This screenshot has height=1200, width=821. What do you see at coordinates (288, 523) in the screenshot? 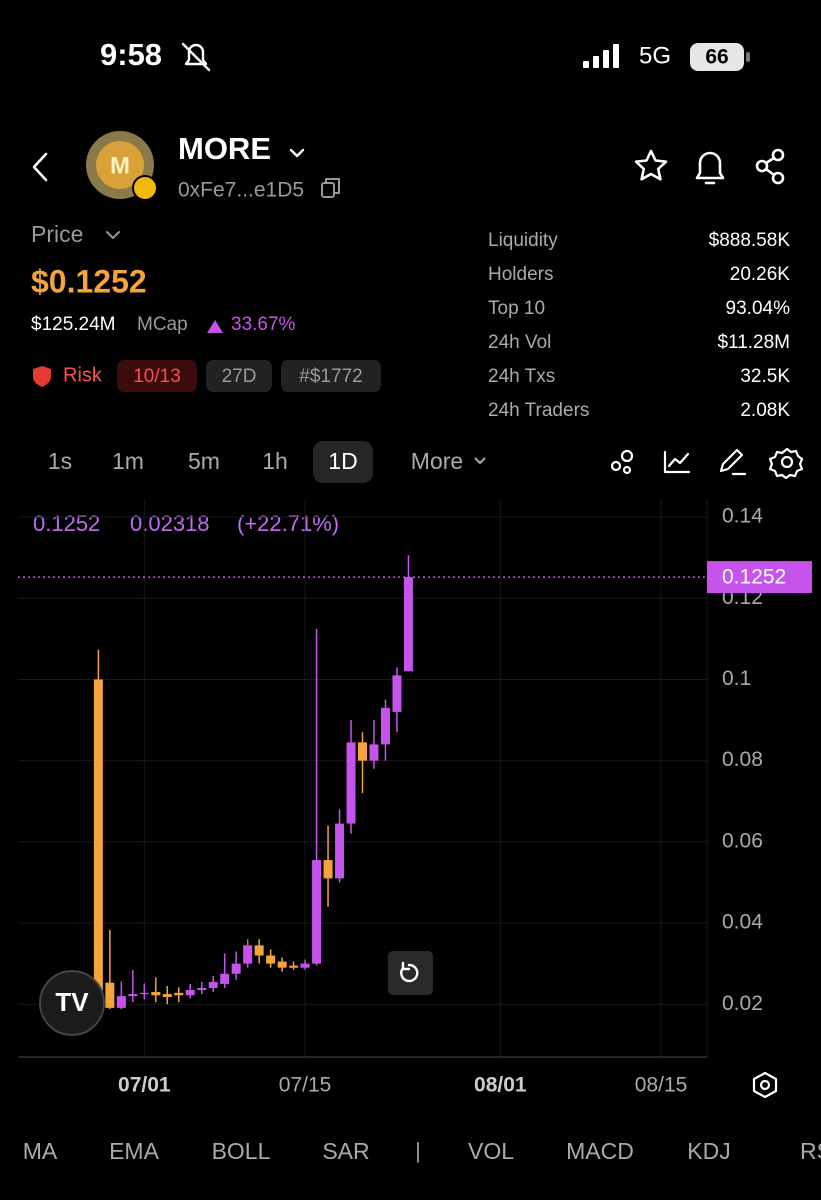
I see `readout-change-pct: (+22.71%)` at bounding box center [288, 523].